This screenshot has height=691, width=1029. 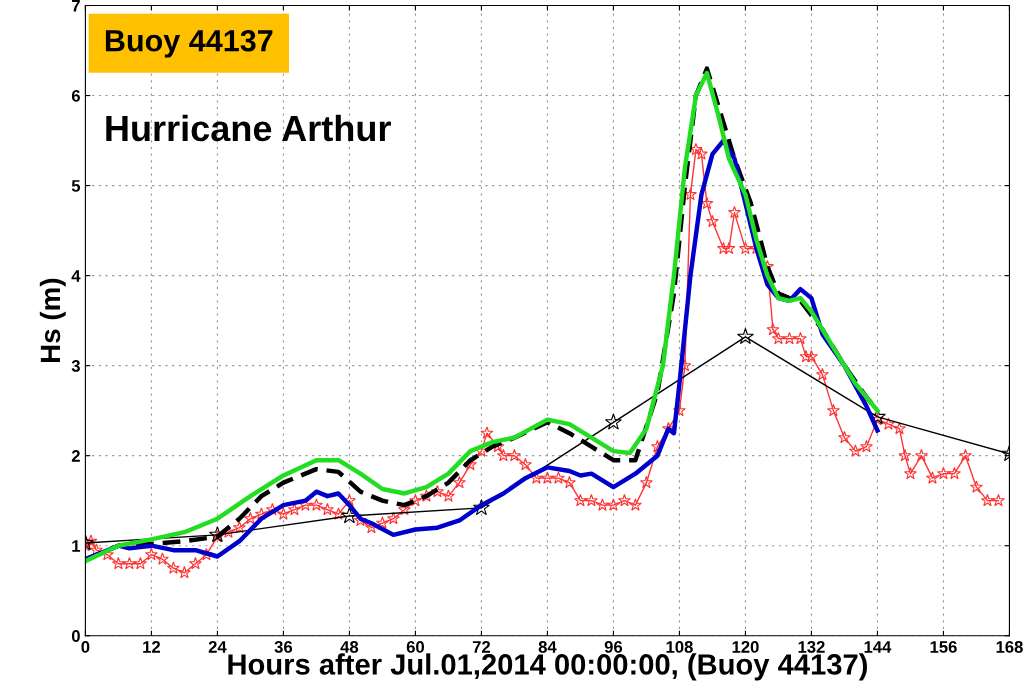 I want to click on x-tick-label: 156, so click(x=943, y=647).